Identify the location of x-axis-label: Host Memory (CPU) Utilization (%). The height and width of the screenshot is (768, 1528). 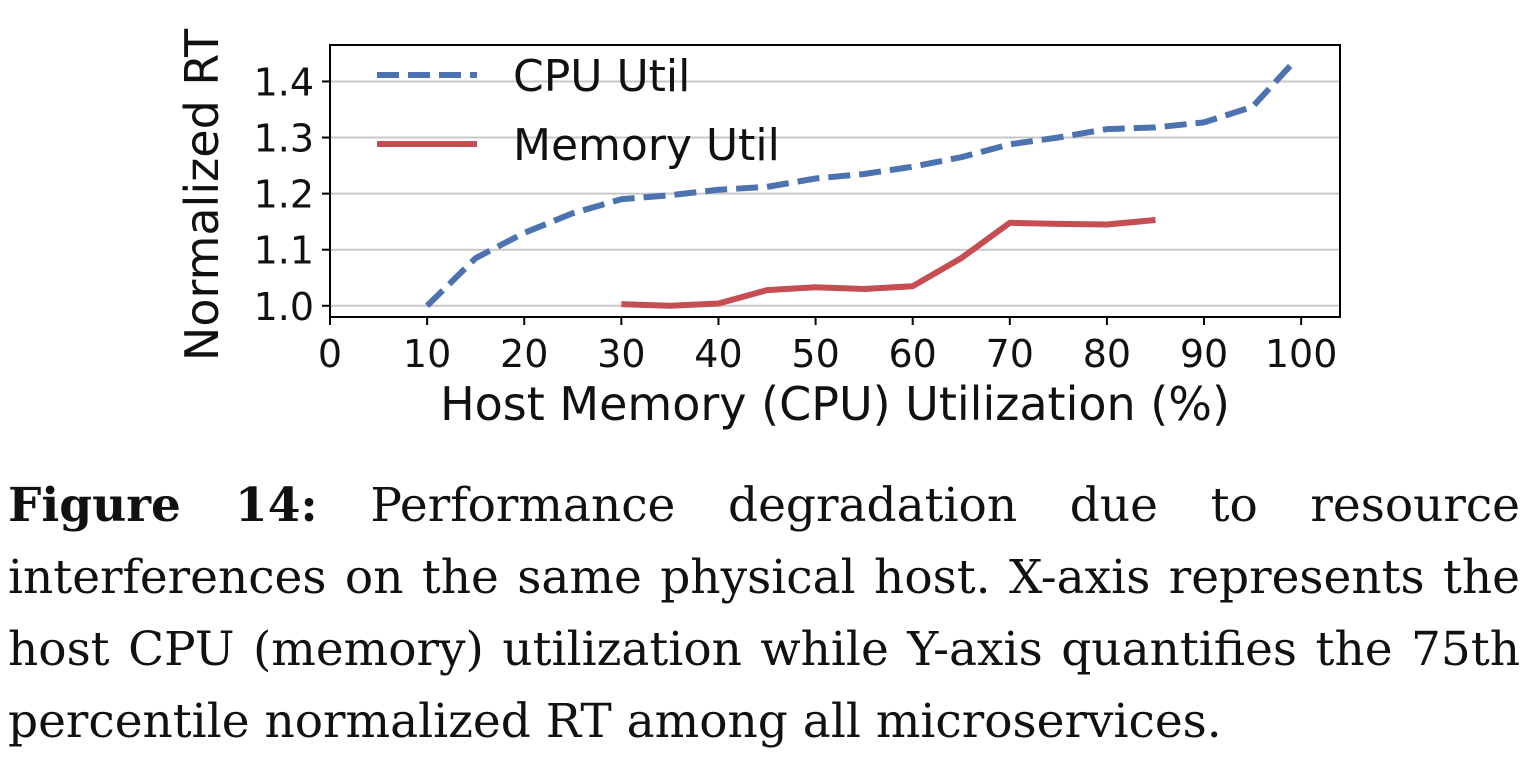
(835, 404).